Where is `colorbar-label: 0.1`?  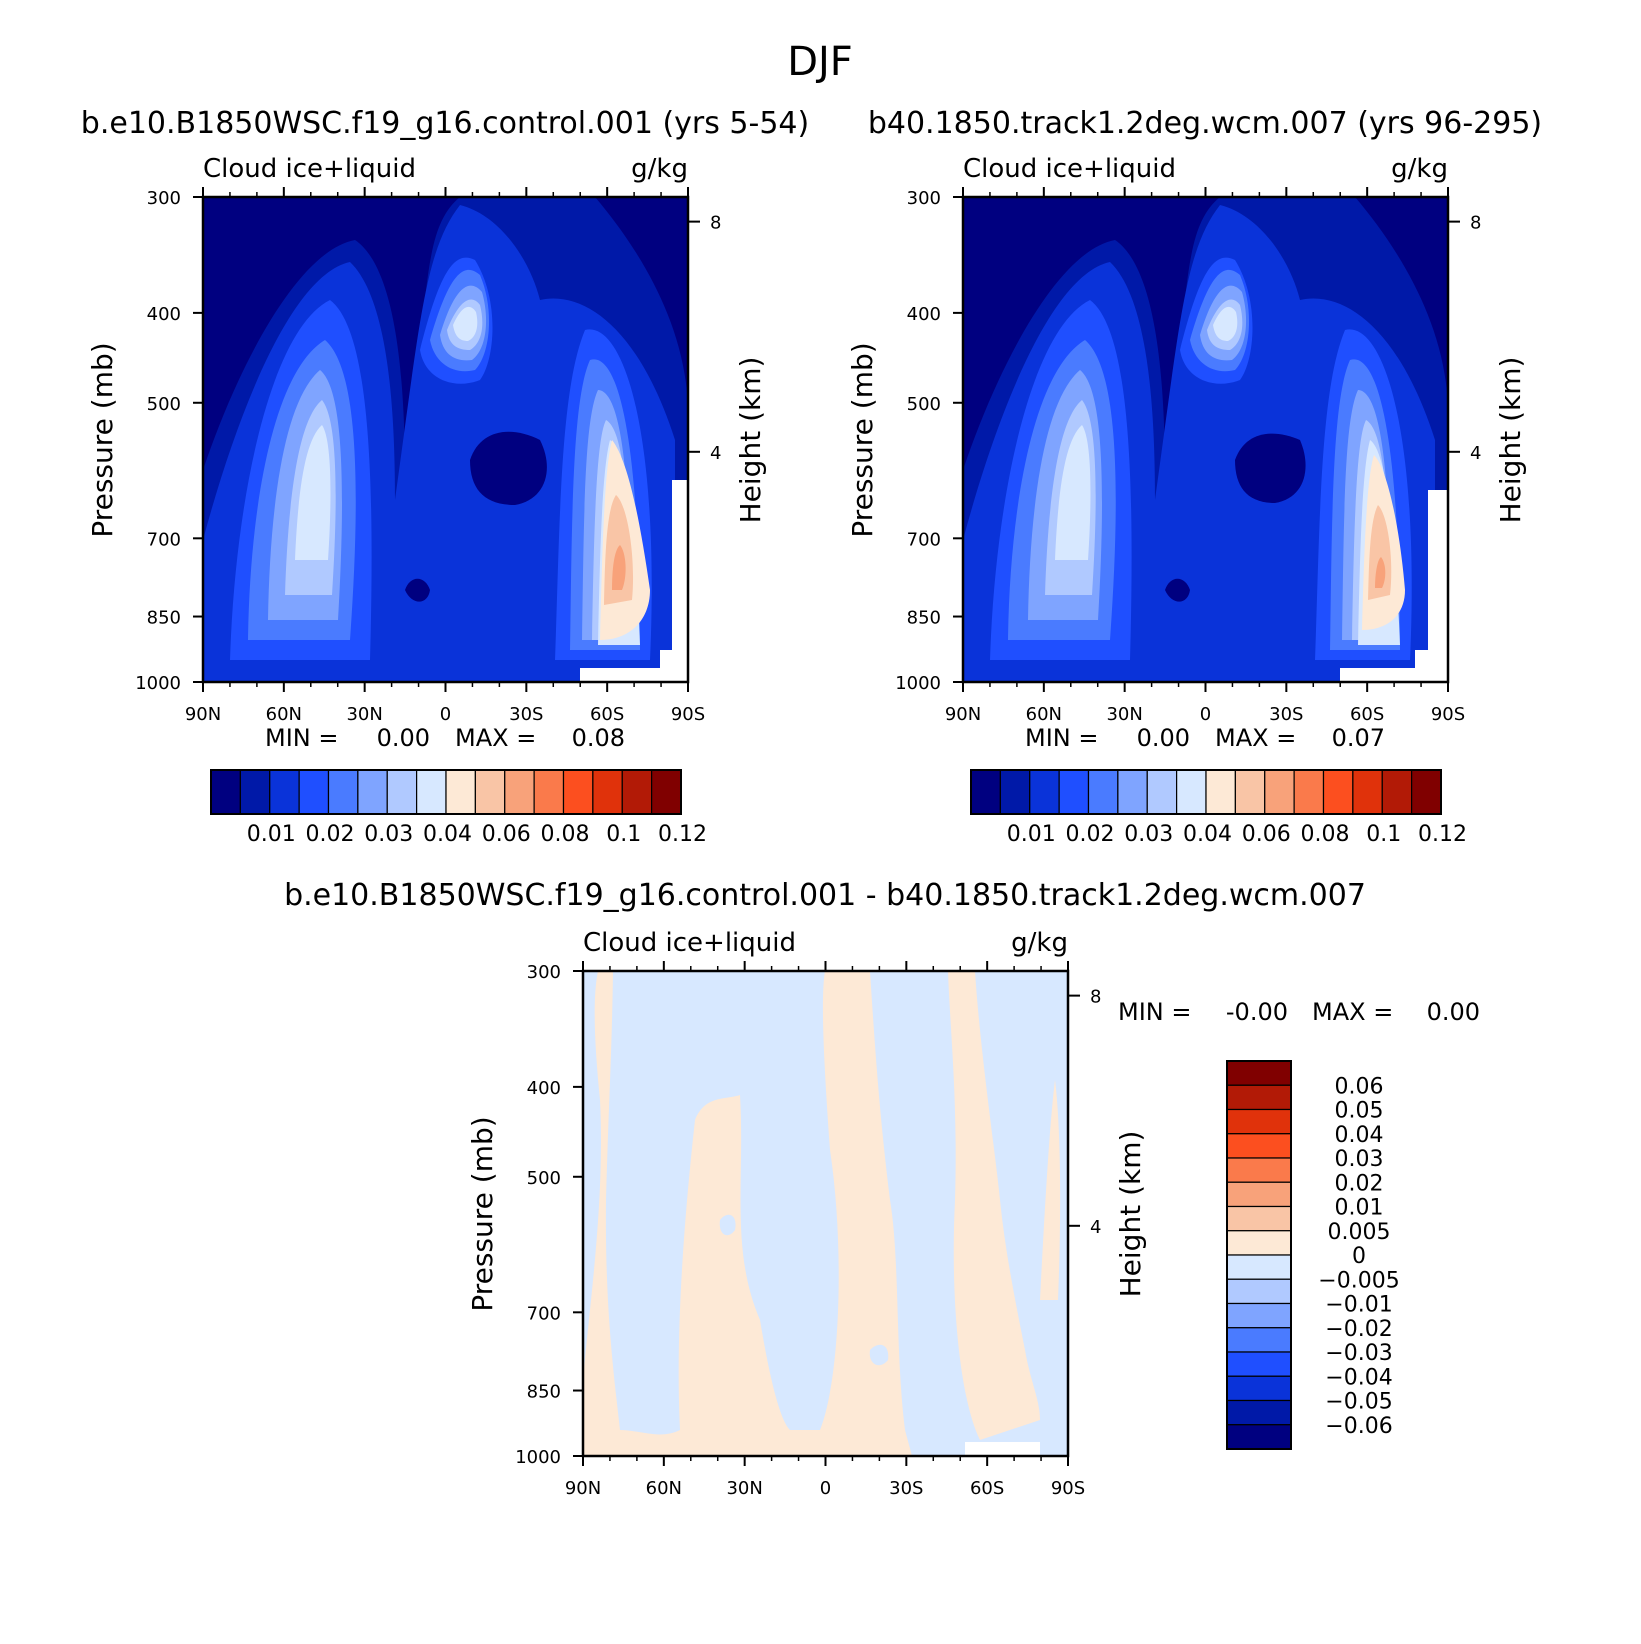
colorbar-label: 0.1 is located at coordinates (623, 834).